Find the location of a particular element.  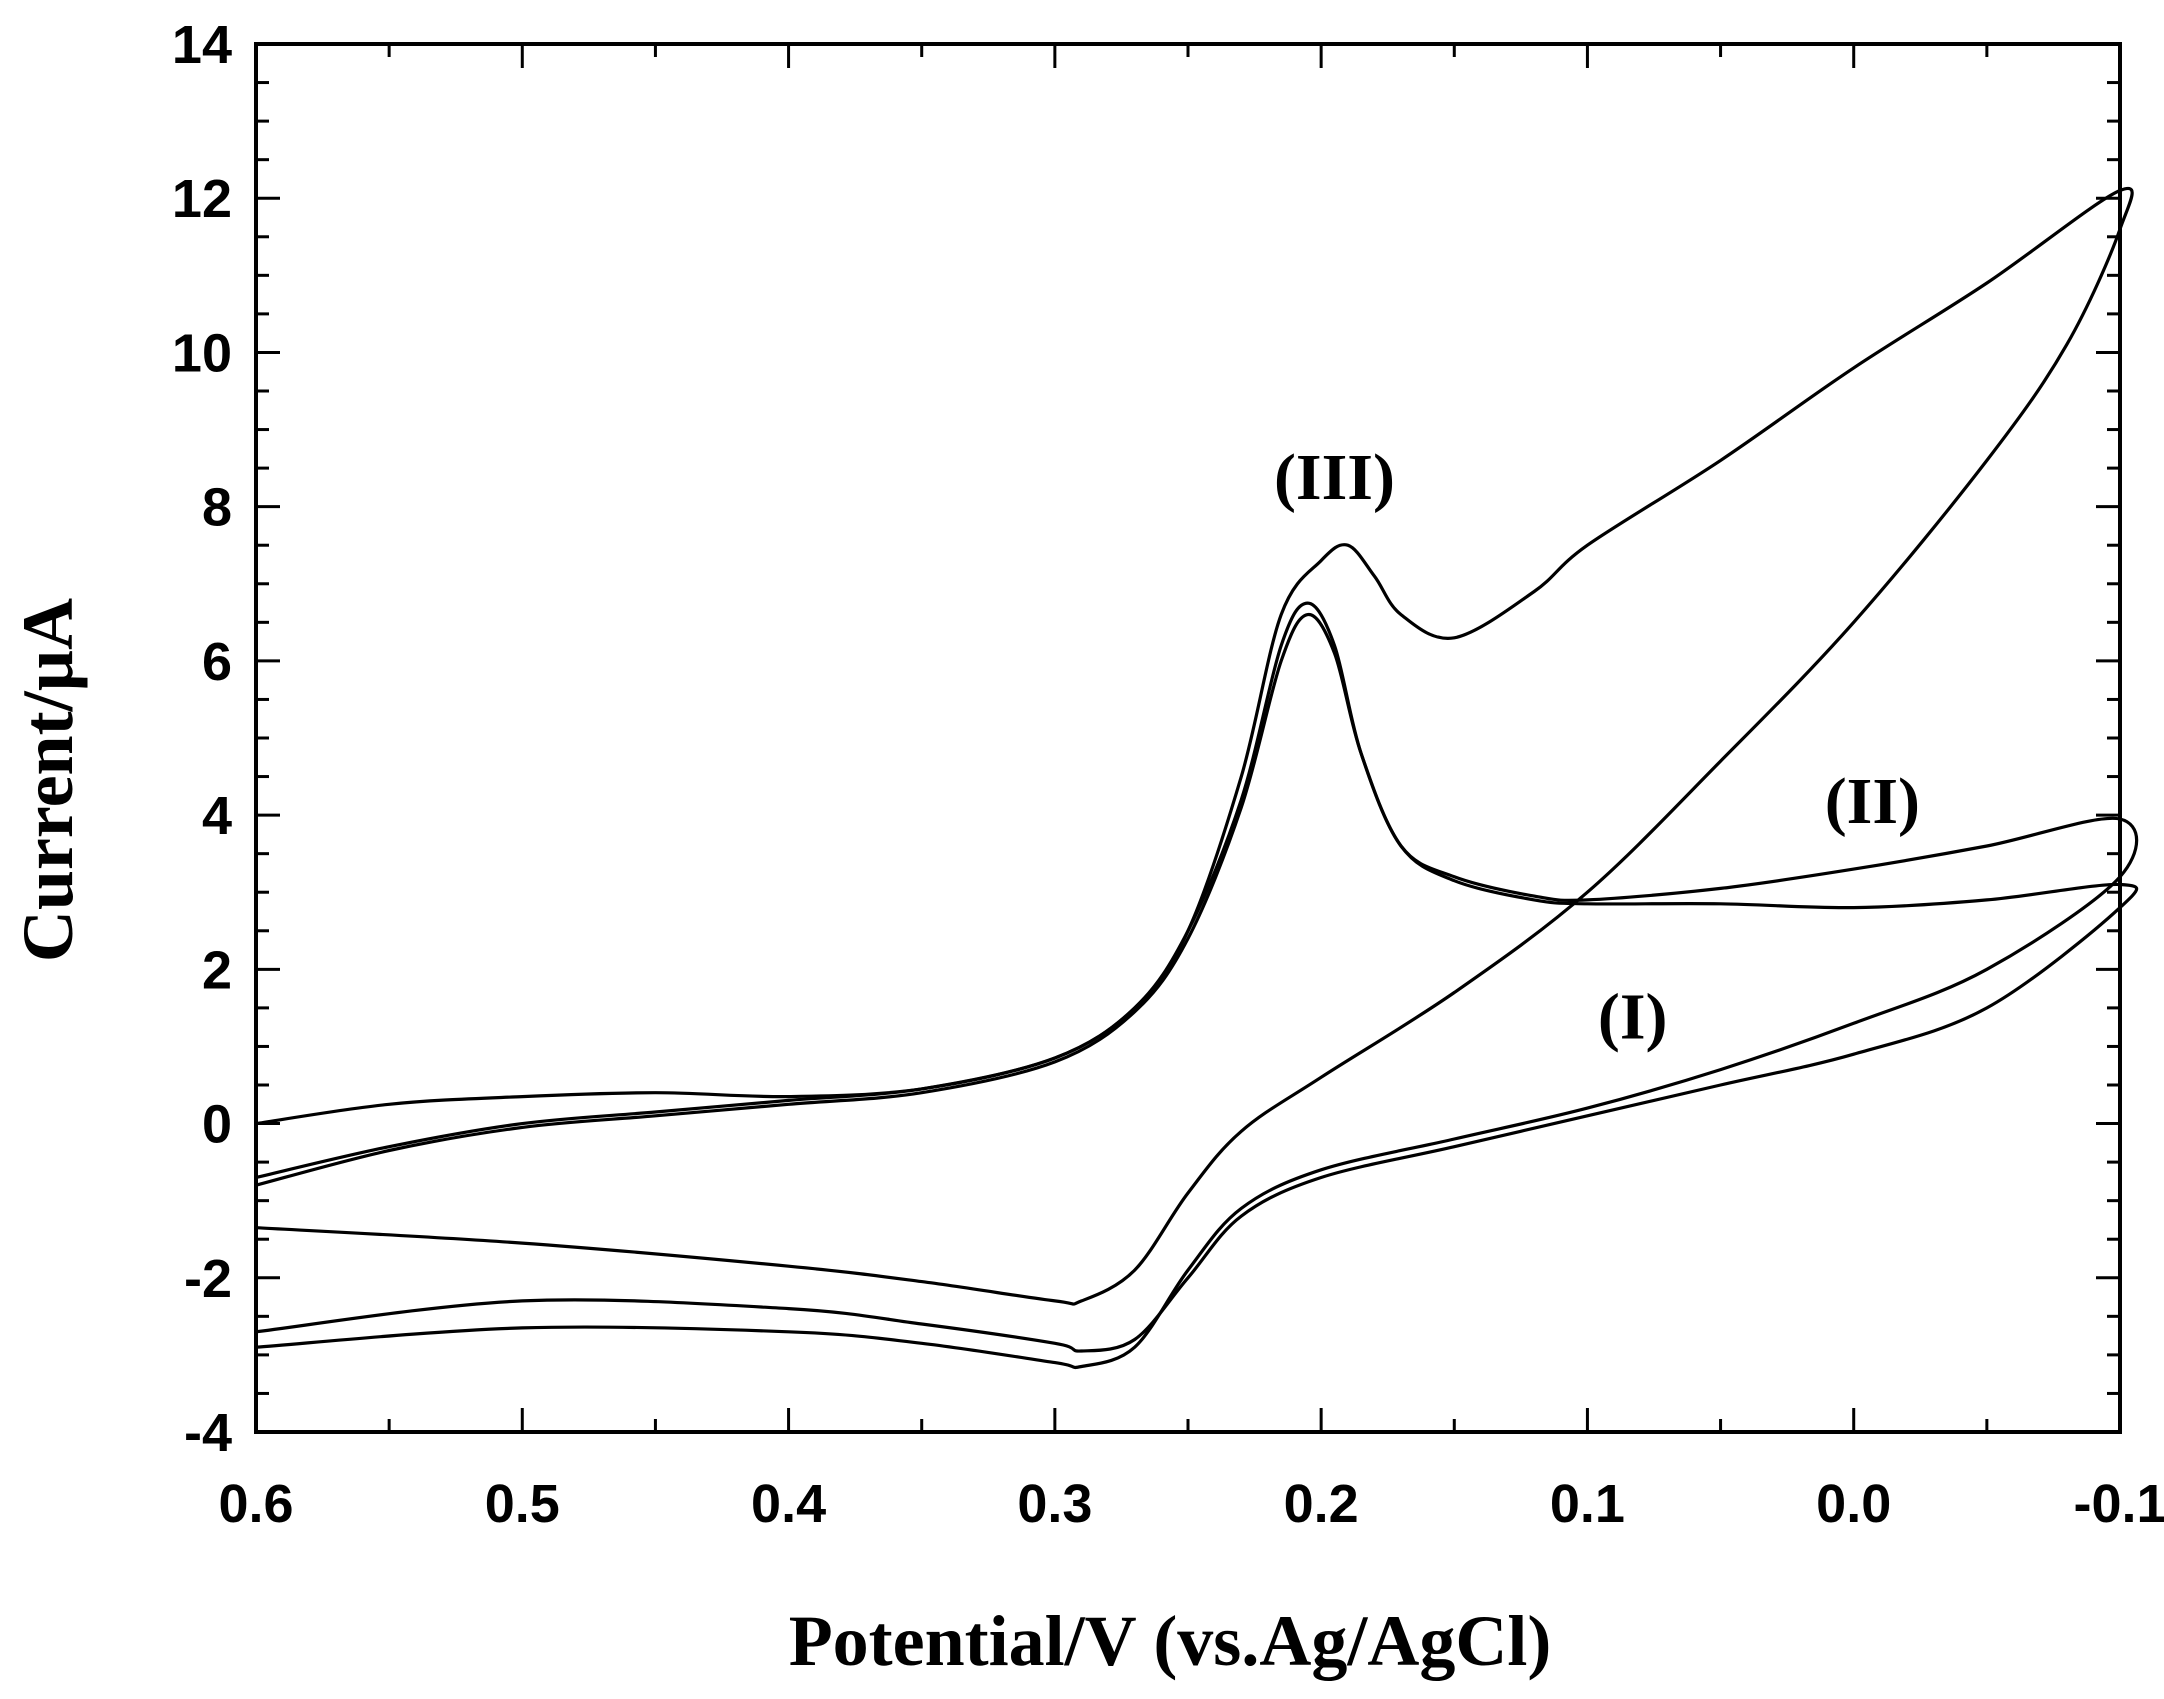

y-tick-label: 4 is located at coordinates (217, 816).